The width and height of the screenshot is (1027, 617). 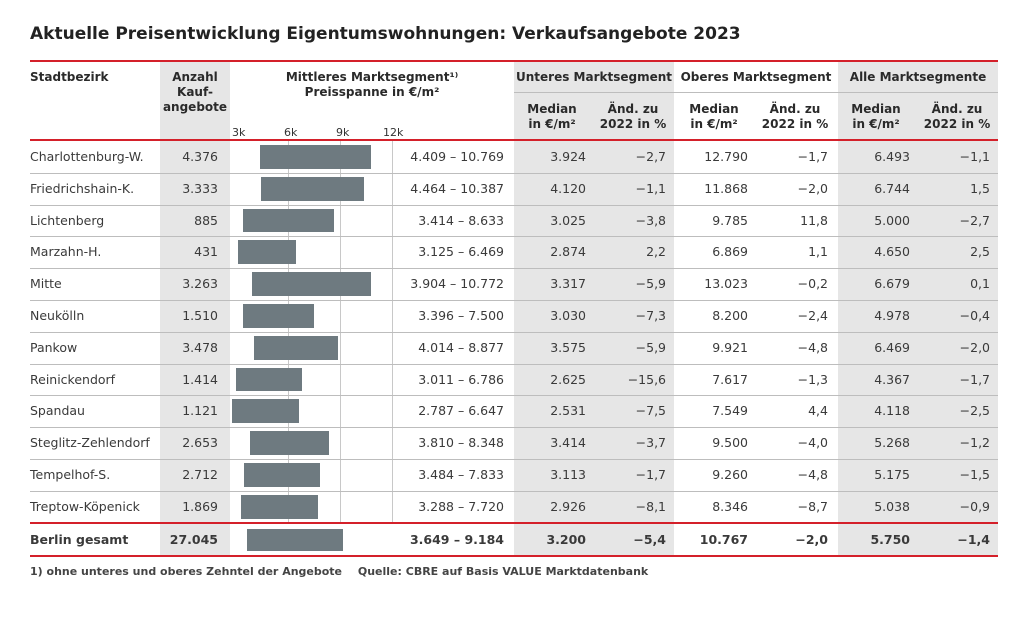 I want to click on all-change-value: −2,0, so click(x=974, y=347).